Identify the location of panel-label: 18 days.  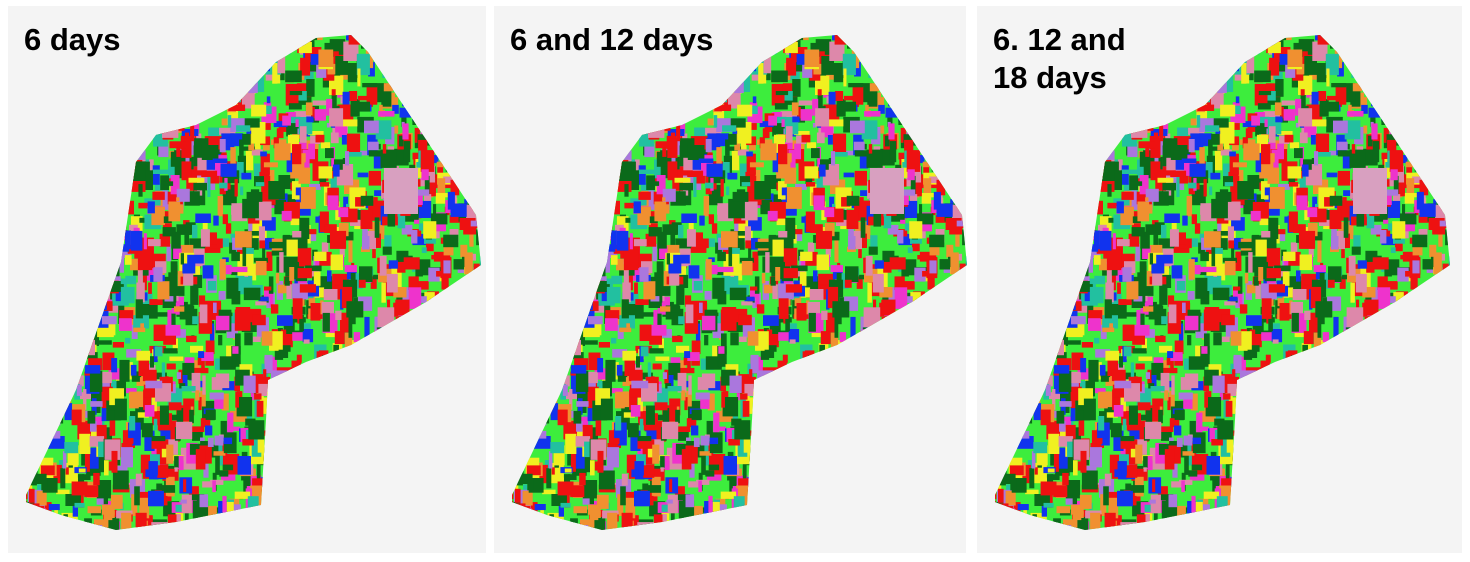
(1050, 77).